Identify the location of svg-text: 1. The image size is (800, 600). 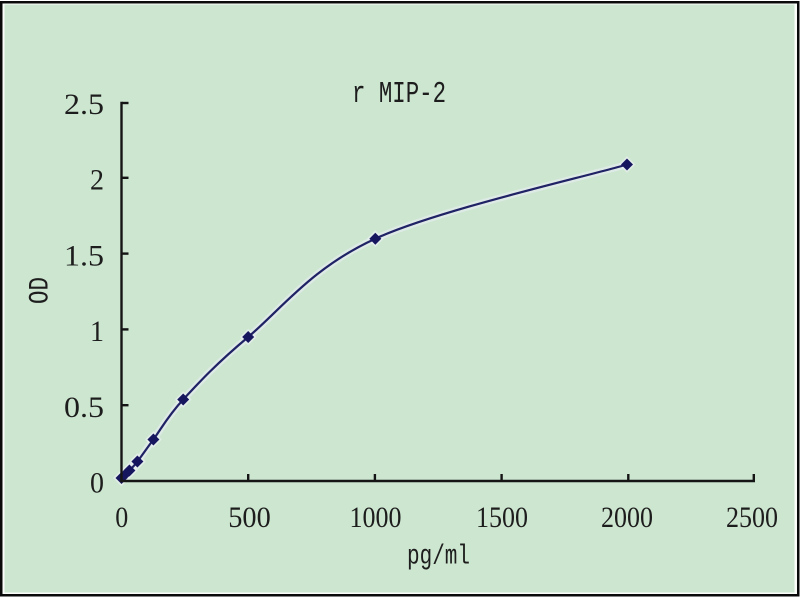
(97, 331).